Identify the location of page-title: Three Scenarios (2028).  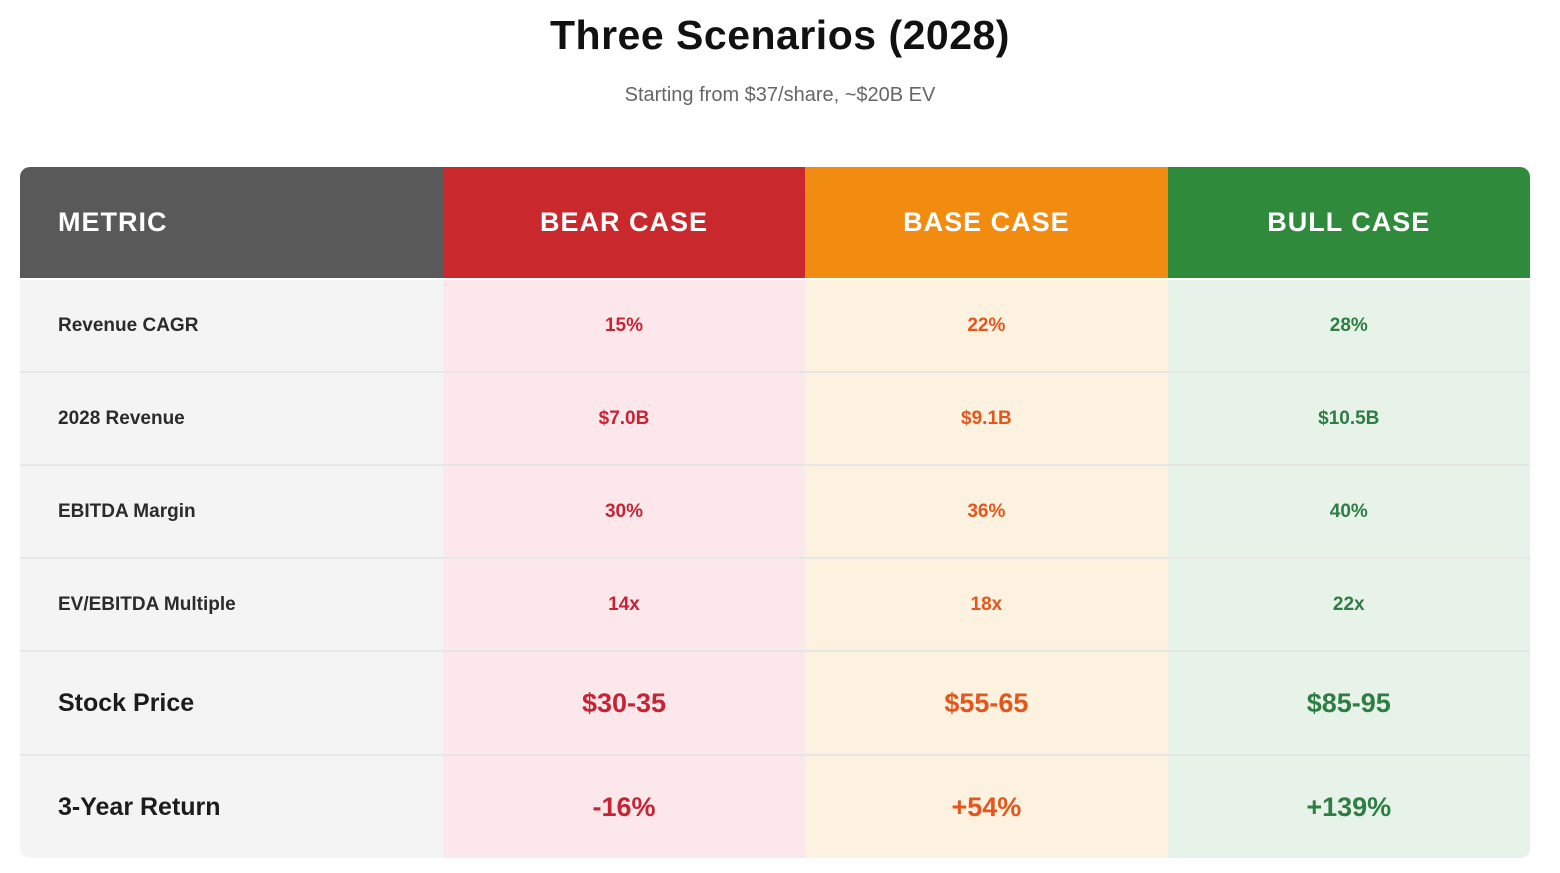
(780, 35).